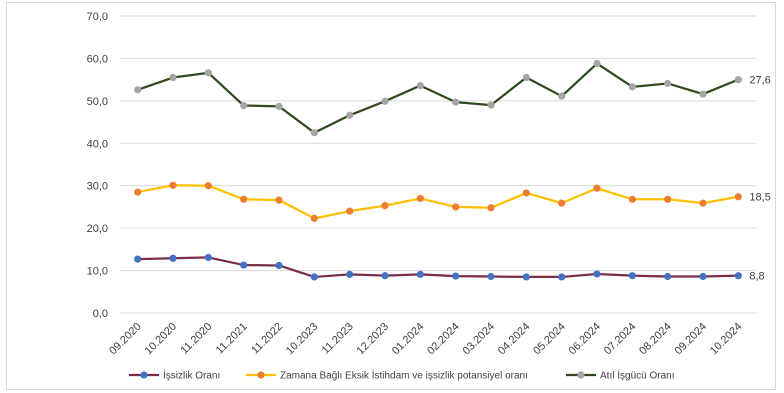 This screenshot has height=393, width=784. What do you see at coordinates (97, 17) in the screenshot?
I see `y-tick-label: 70,0` at bounding box center [97, 17].